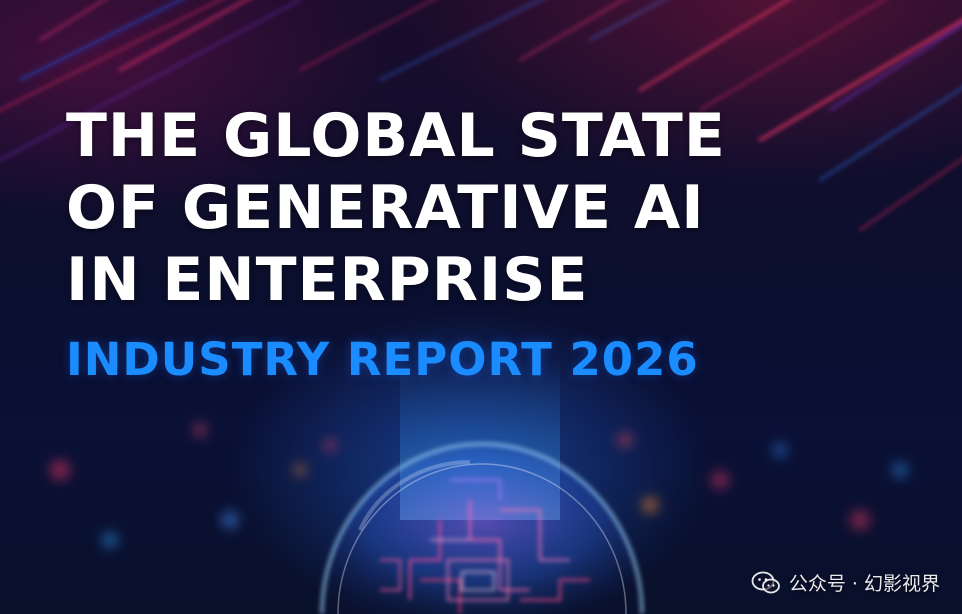  I want to click on glass-dome, so click(482, 528).